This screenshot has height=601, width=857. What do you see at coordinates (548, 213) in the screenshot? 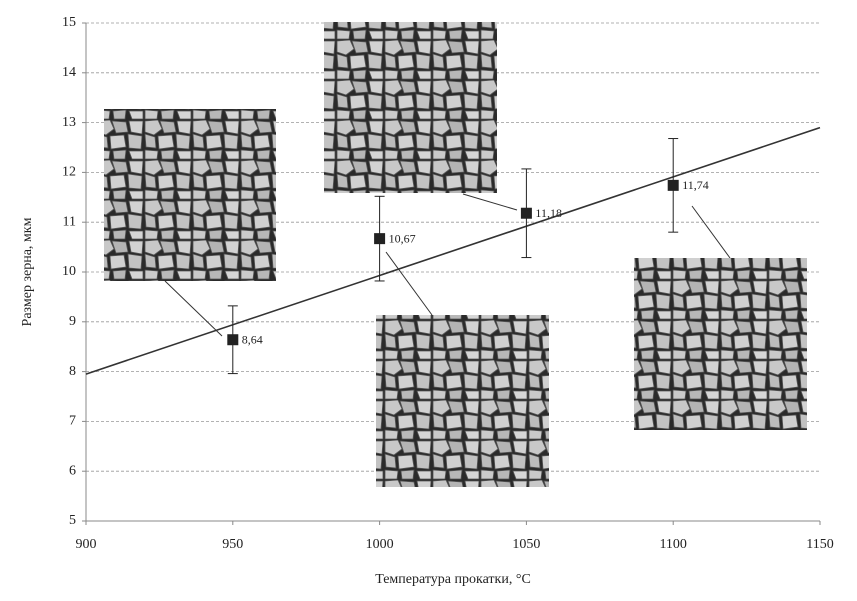
I see `data-label: 11,18` at bounding box center [548, 213].